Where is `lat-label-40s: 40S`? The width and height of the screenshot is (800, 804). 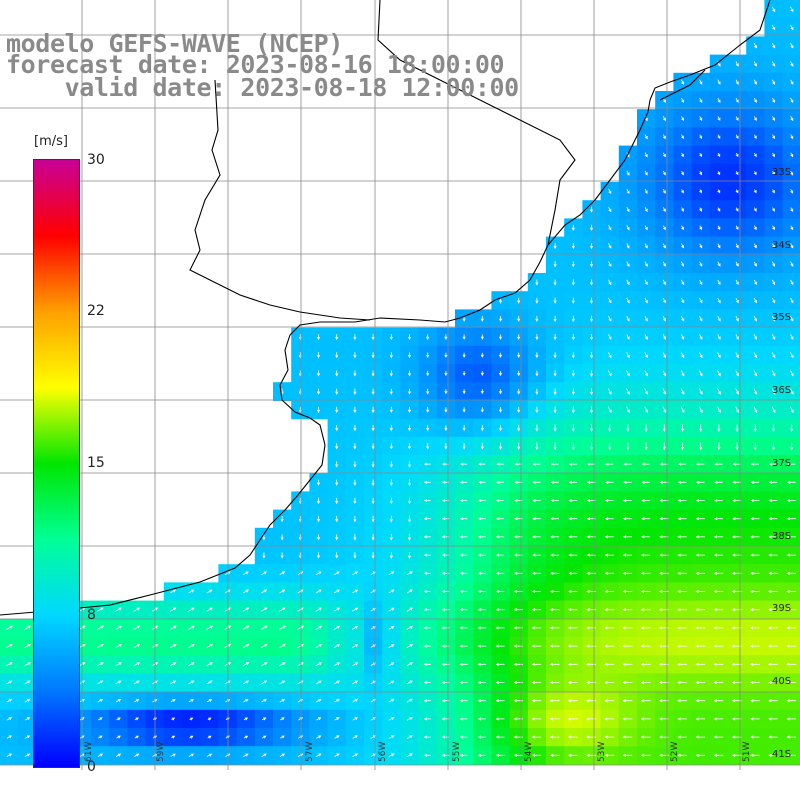 lat-label-40s: 40S is located at coordinates (782, 681).